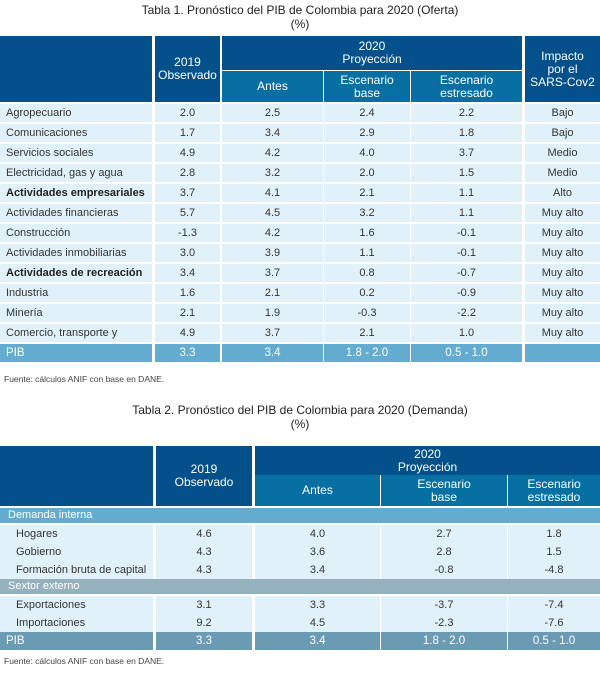  Describe the element at coordinates (562, 113) in the screenshot. I see `cell-impacto: Bajo` at that location.